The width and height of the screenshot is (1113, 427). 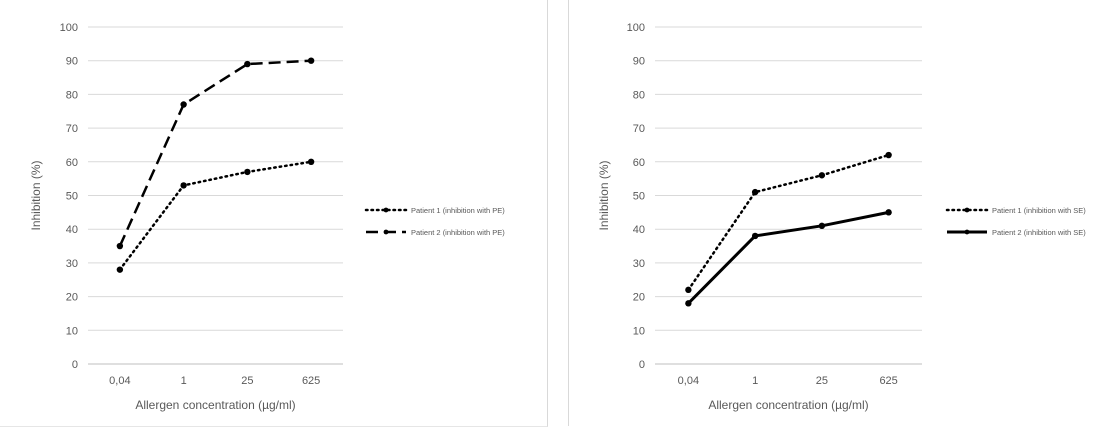 What do you see at coordinates (1039, 232) in the screenshot?
I see `legend-label-patient-2: Patient 2 (inhibition with SE)` at bounding box center [1039, 232].